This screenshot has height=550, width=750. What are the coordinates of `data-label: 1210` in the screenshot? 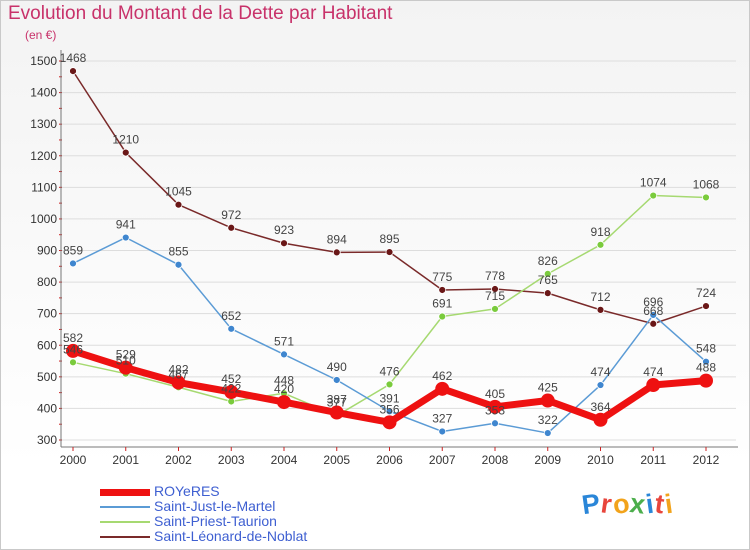 It's located at (125, 140).